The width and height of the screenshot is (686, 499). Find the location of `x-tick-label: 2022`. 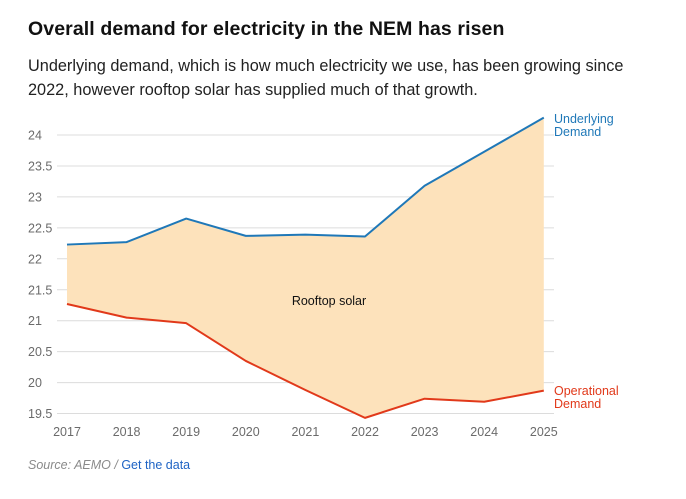

x-tick-label: 2022 is located at coordinates (365, 432).